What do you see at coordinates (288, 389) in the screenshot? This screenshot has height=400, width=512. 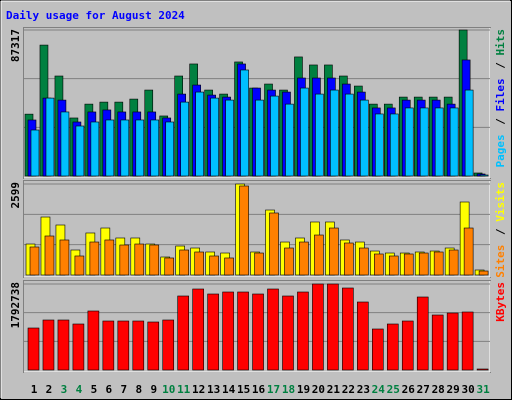 I see `x-tick-label: 18` at bounding box center [288, 389].